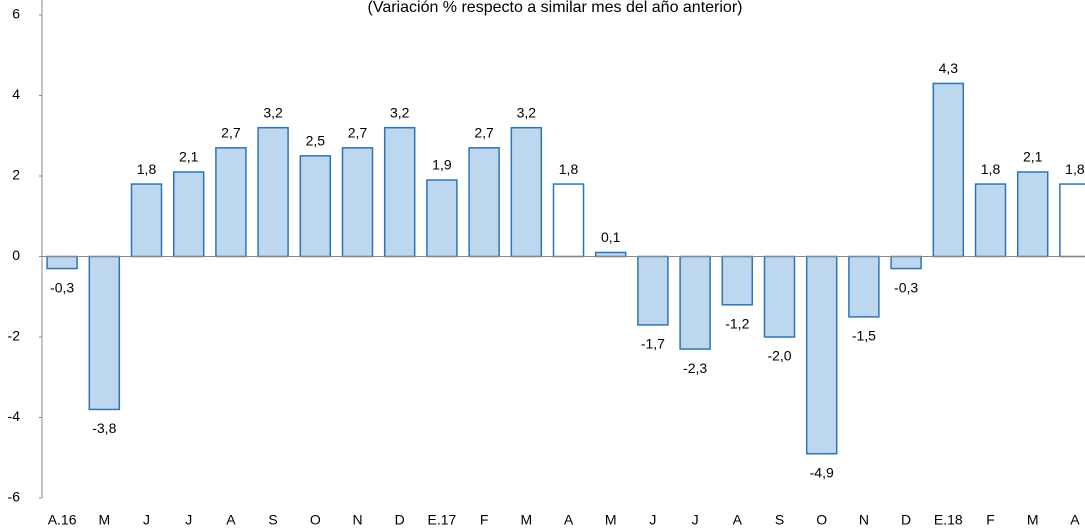  I want to click on value-label: 0,1, so click(611, 237).